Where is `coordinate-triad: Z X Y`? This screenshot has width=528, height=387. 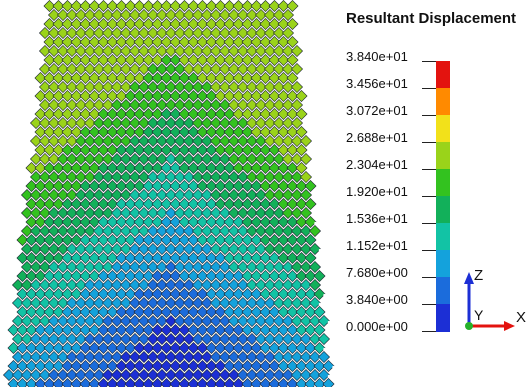 coordinate-triad: Z X Y is located at coordinates (495, 299).